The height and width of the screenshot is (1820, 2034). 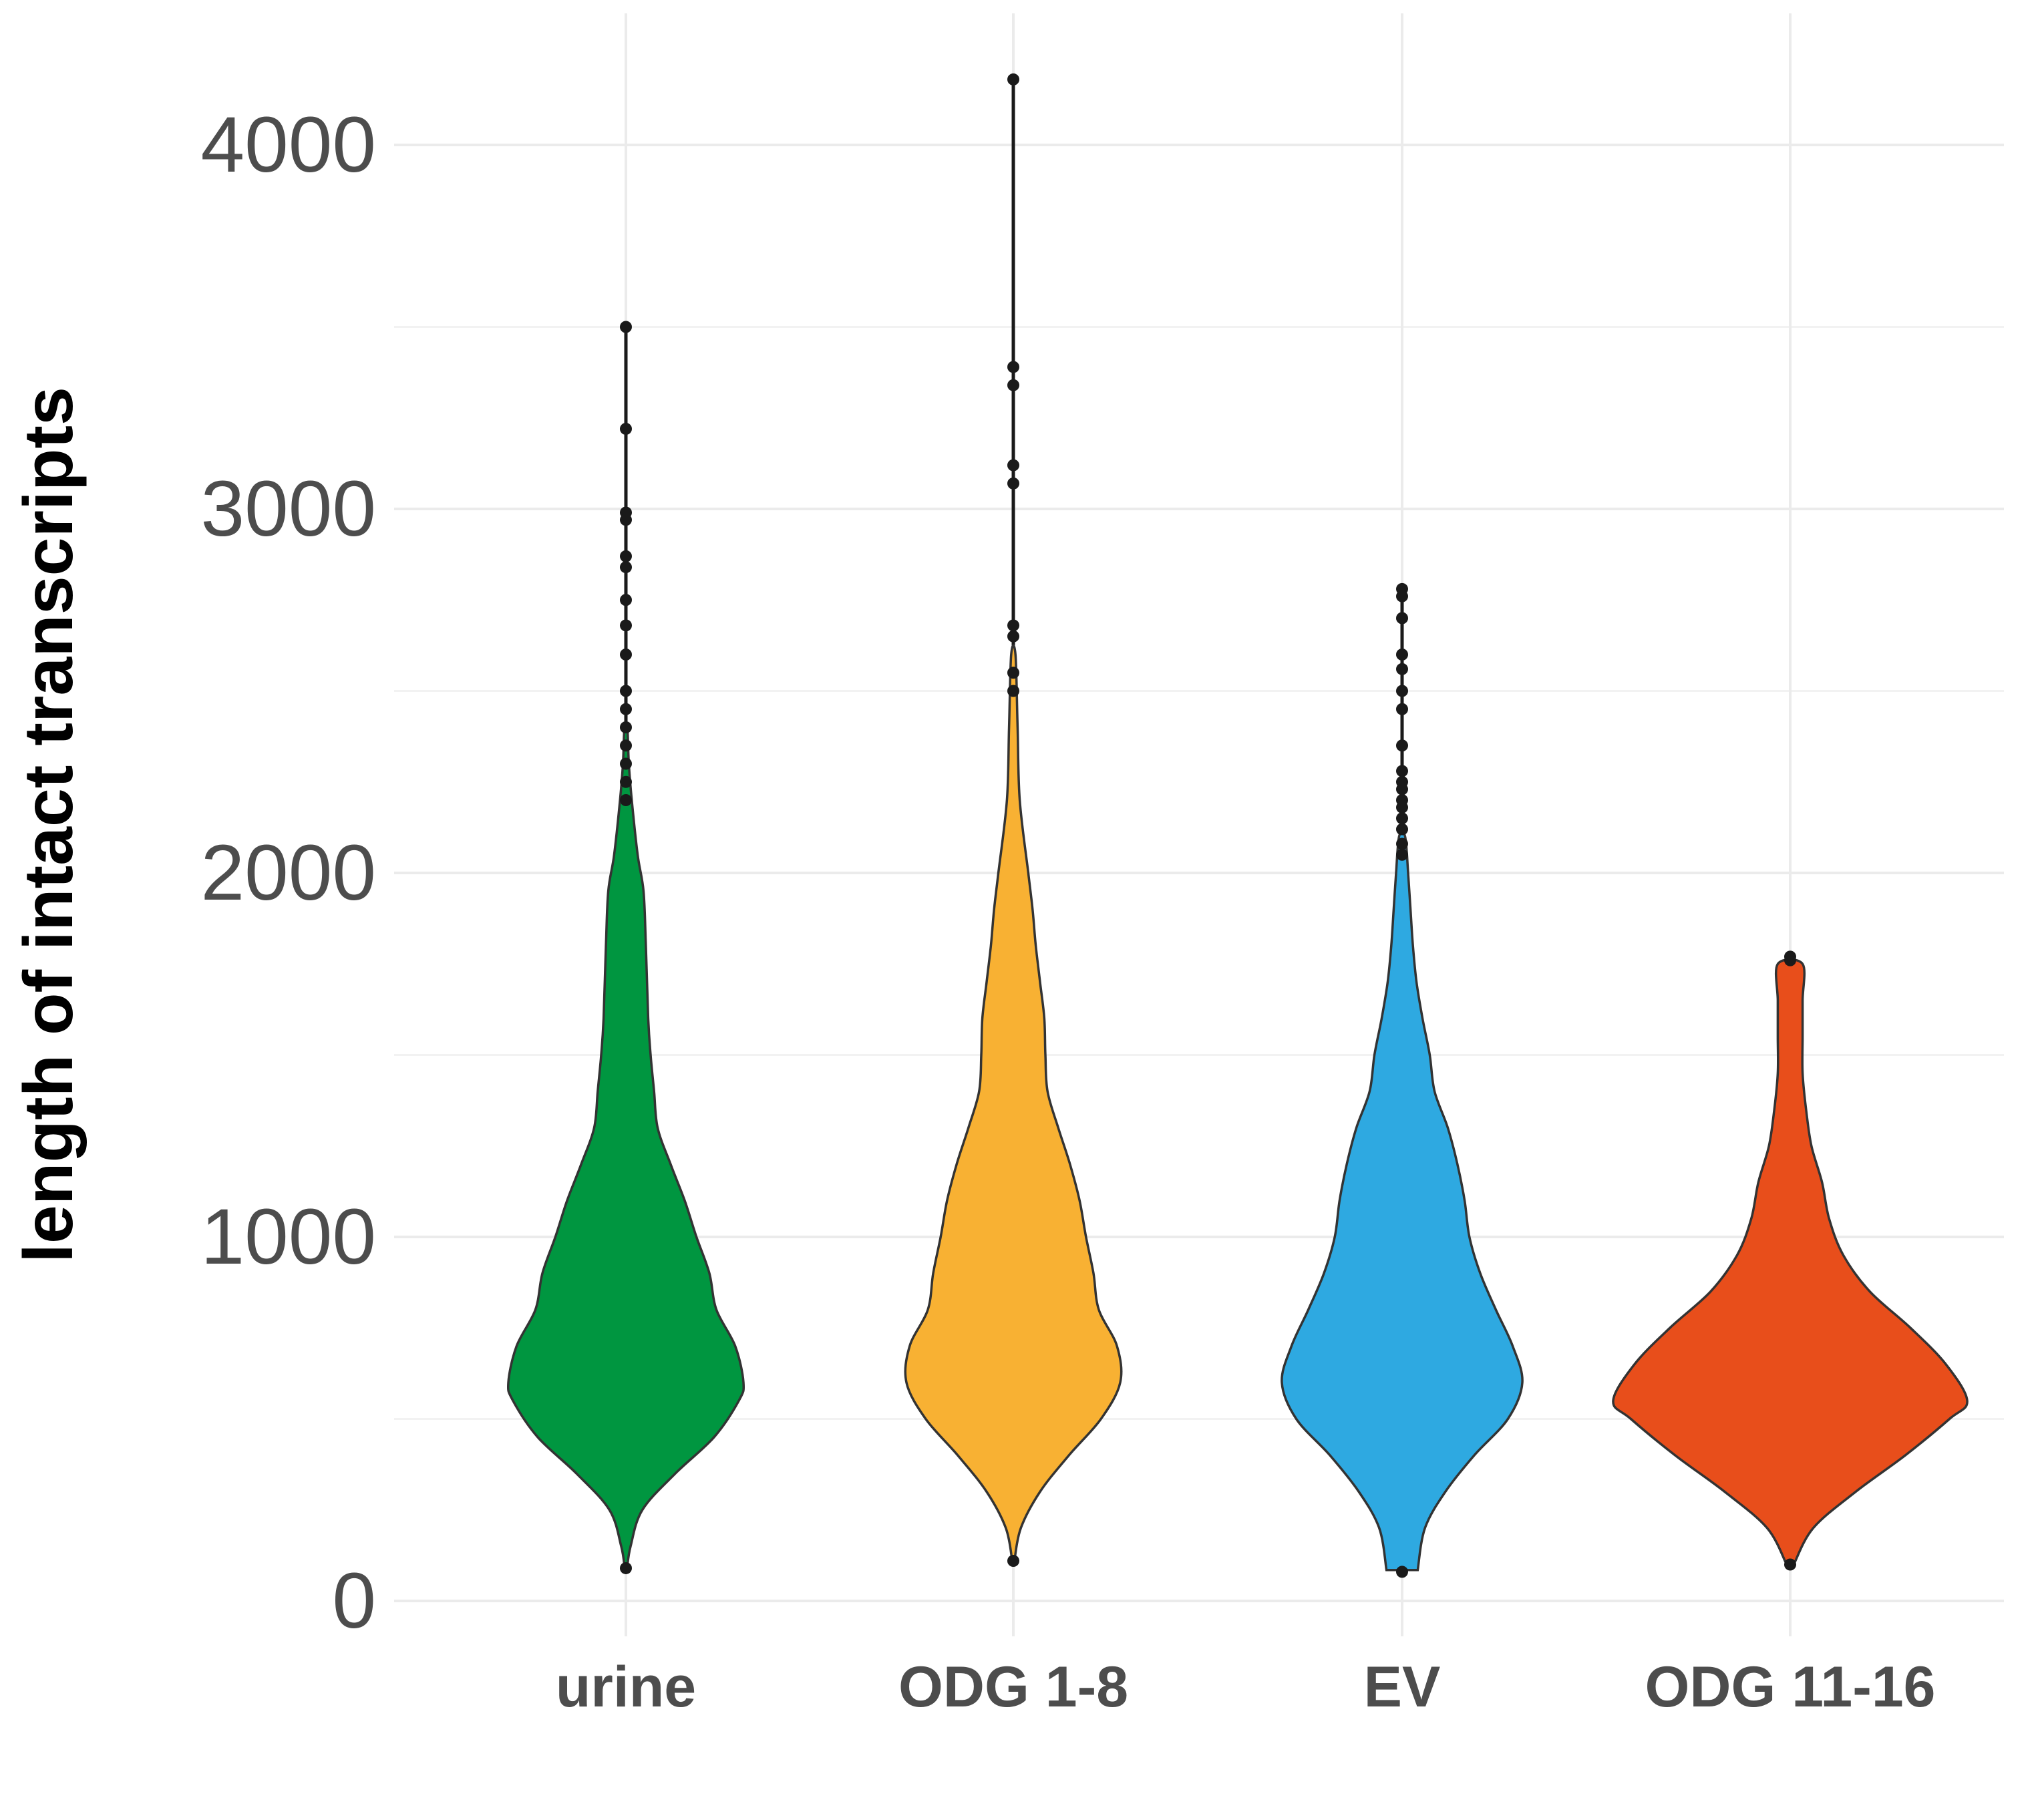 I want to click on y-axis-title: length of intact transcripts, so click(x=49, y=825).